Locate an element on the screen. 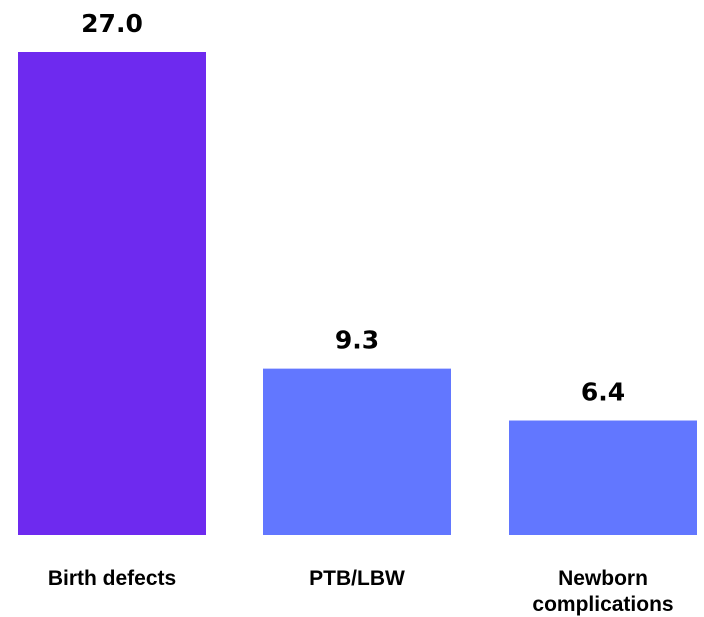  category-label-2: PTB/LBW is located at coordinates (357, 578).